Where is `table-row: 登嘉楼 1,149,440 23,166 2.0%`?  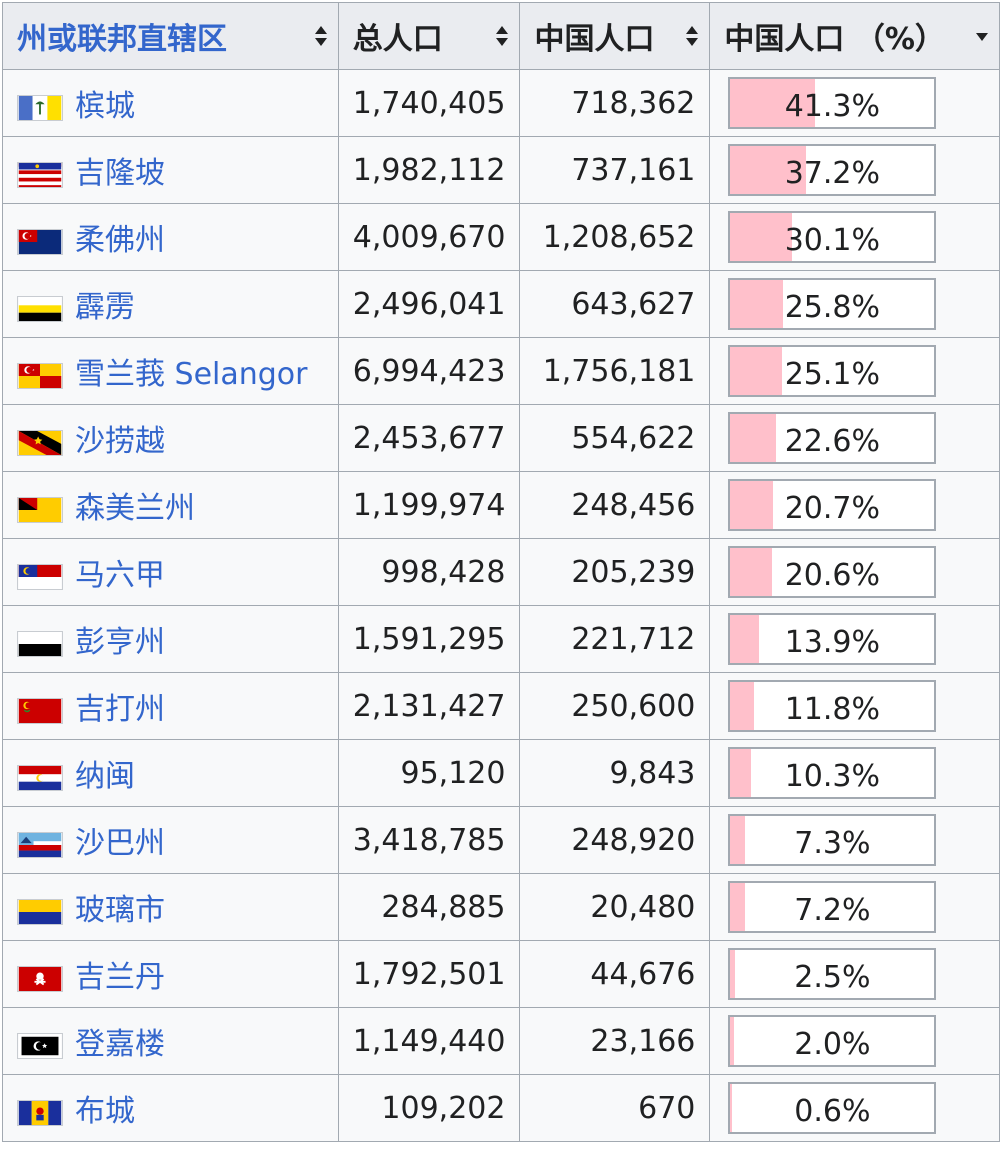 table-row: 登嘉楼 1,149,440 23,166 2.0% is located at coordinates (501, 1041).